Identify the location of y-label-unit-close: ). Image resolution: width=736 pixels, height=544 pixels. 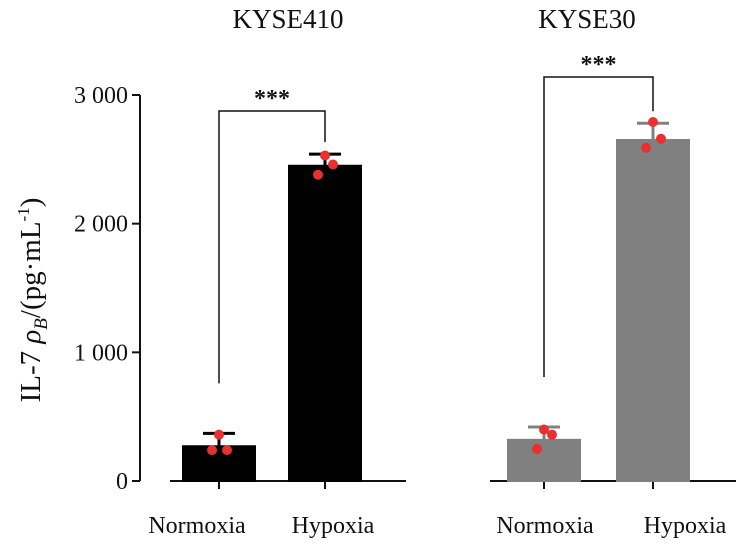
(31, 203).